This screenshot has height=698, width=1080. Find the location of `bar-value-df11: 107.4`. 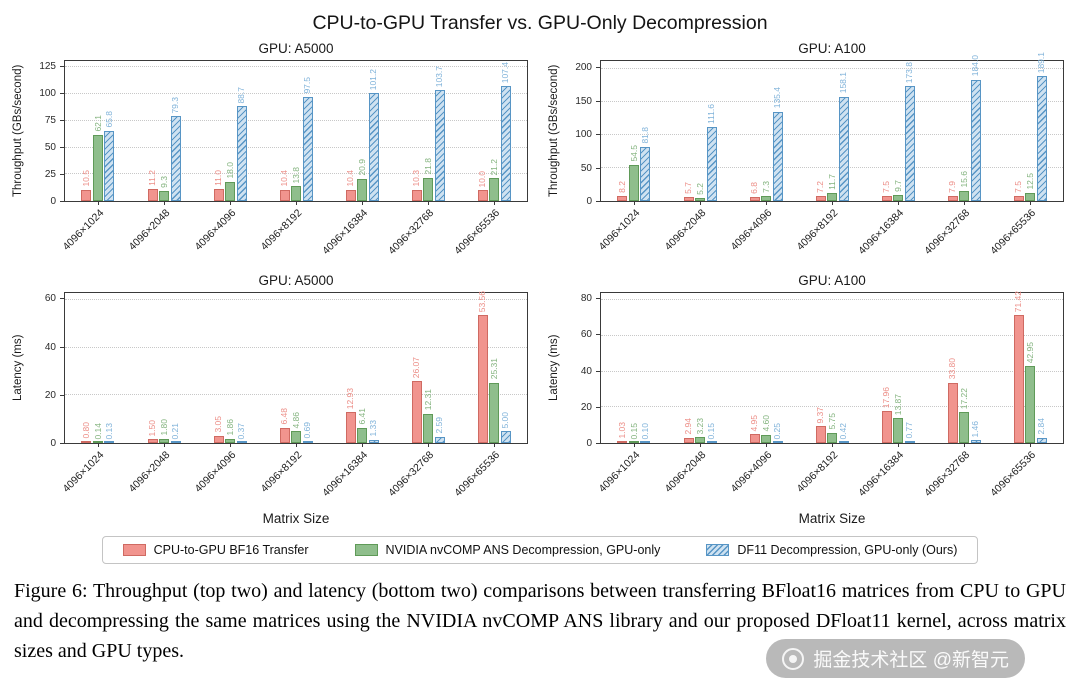

bar-value-df11: 107.4 is located at coordinates (505, 72).